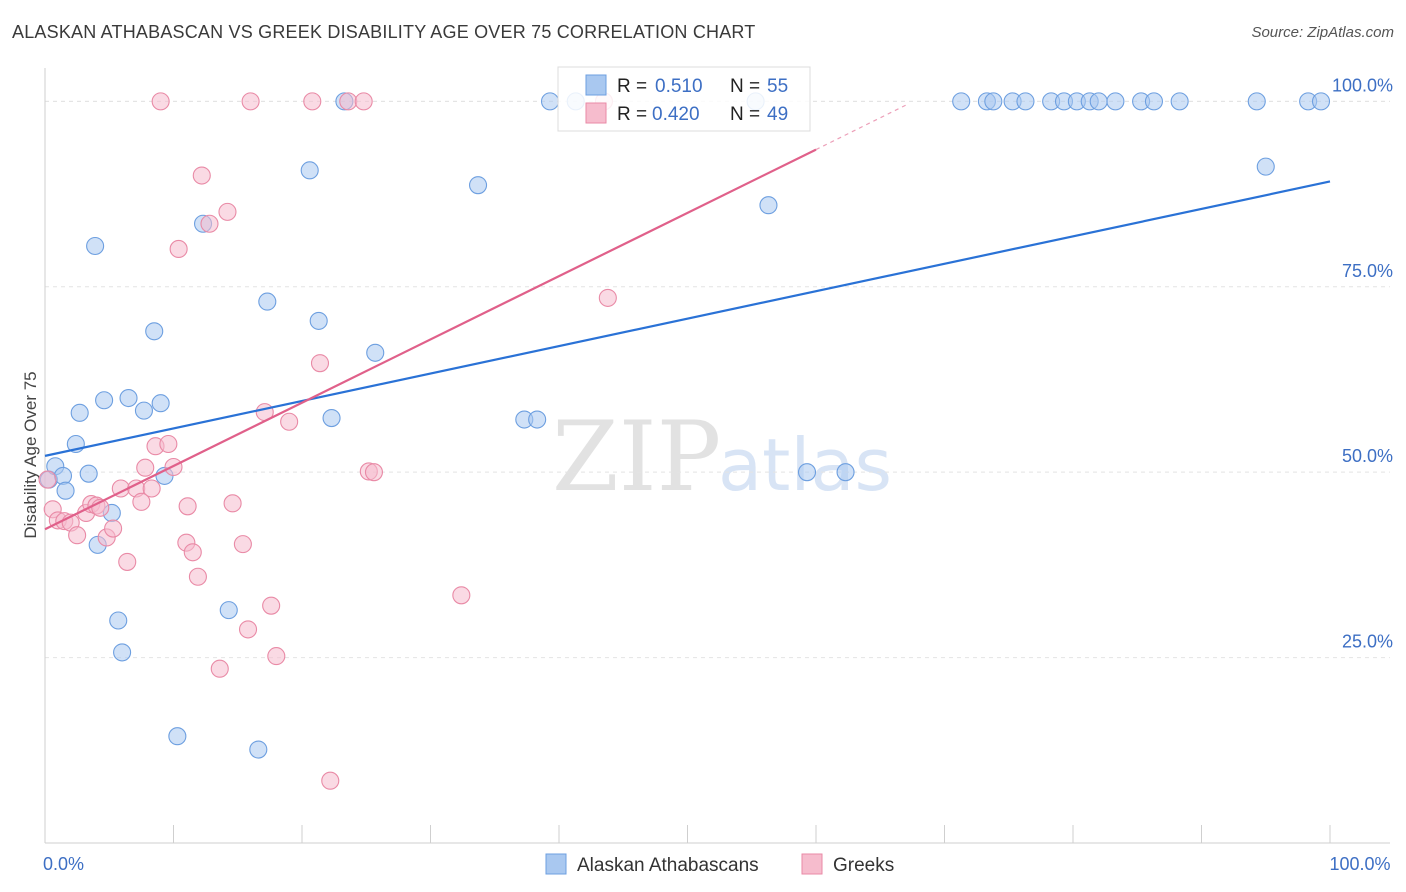  Describe the element at coordinates (861, 127) in the screenshot. I see `greek-trend-extension` at that location.